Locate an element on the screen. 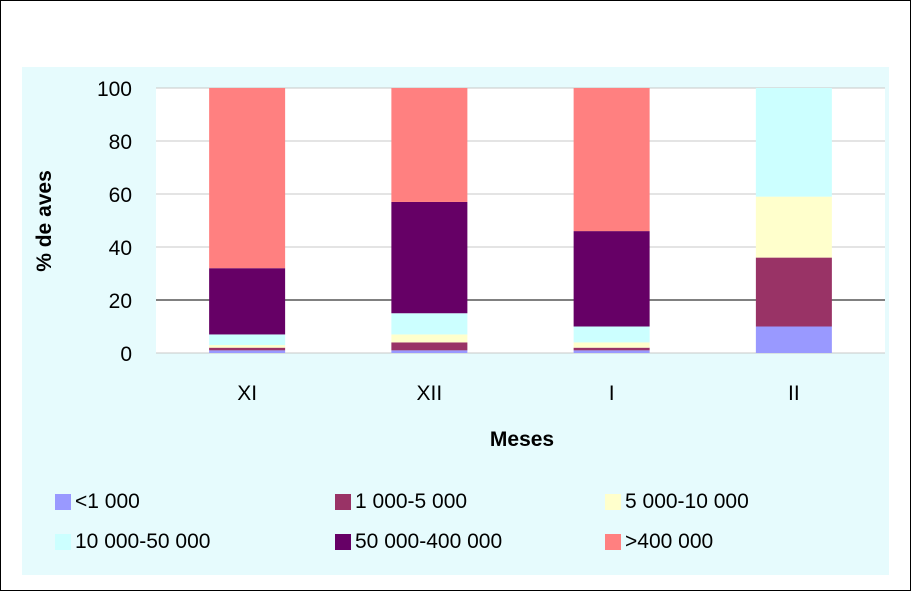 The width and height of the screenshot is (911, 592). legend-item: 5 000-10 000 is located at coordinates (677, 502).